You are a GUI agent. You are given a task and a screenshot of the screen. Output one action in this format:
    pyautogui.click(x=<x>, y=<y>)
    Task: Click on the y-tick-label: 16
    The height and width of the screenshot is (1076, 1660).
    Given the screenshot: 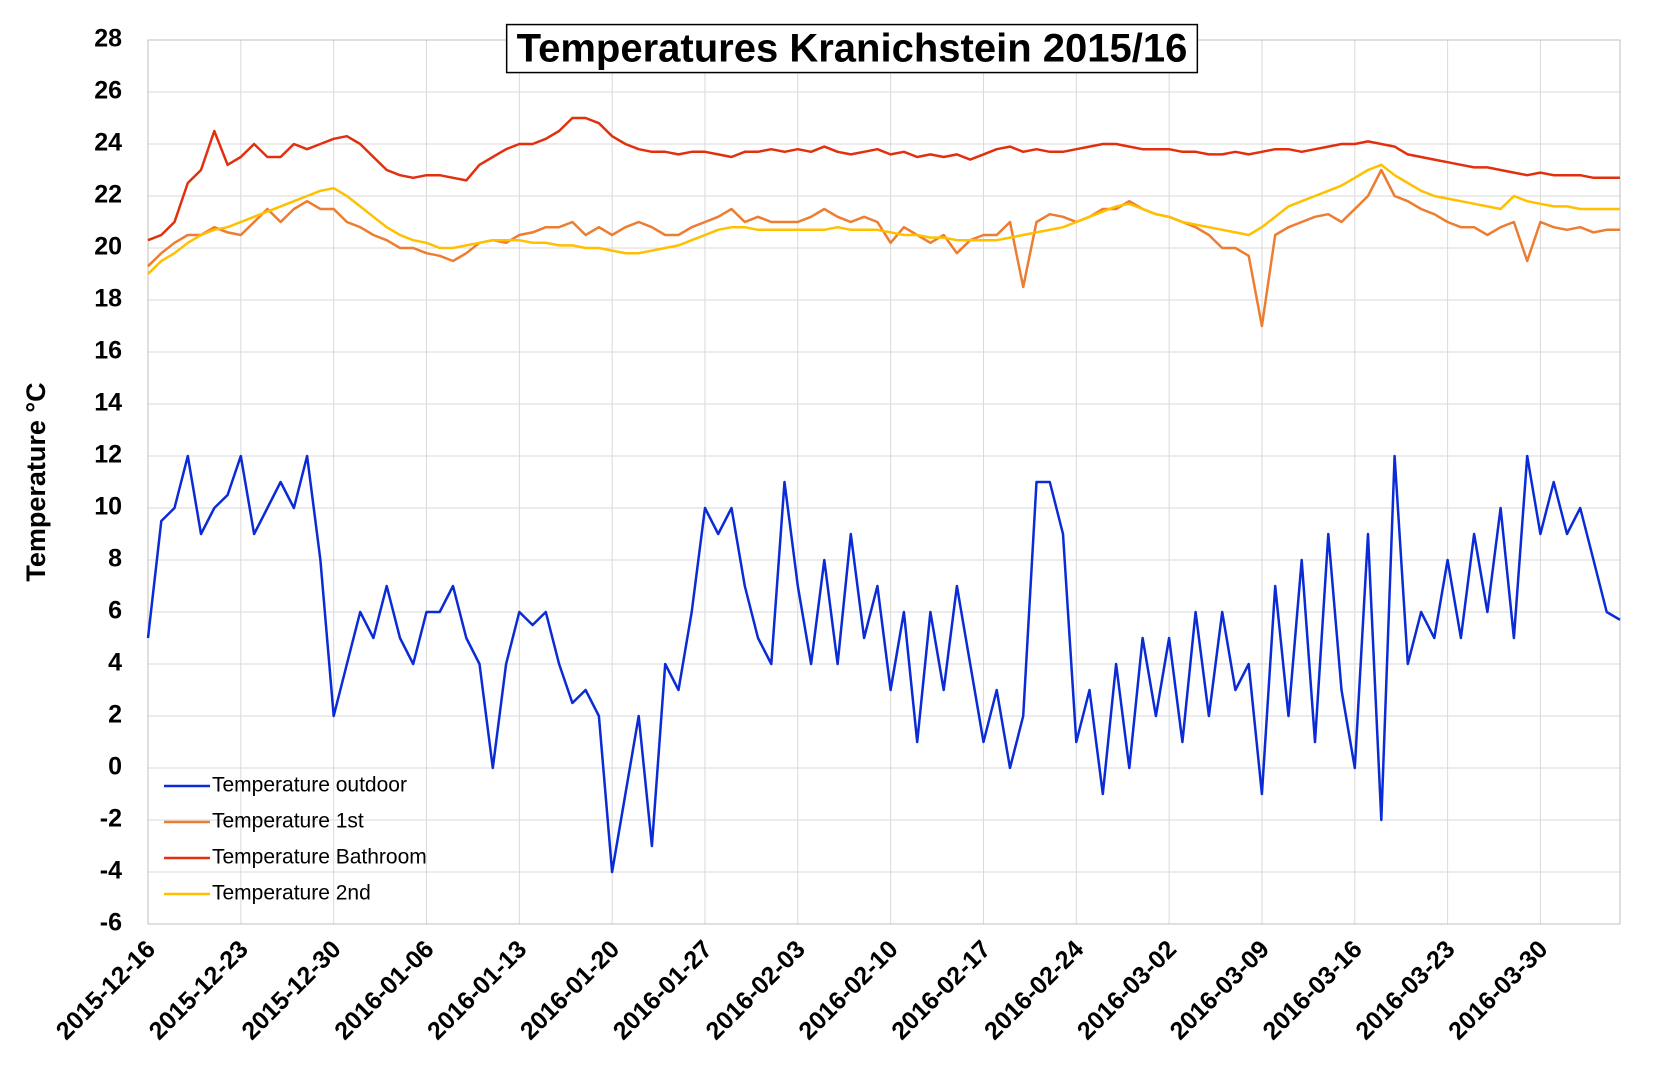 What is the action you would take?
    pyautogui.click(x=108, y=351)
    